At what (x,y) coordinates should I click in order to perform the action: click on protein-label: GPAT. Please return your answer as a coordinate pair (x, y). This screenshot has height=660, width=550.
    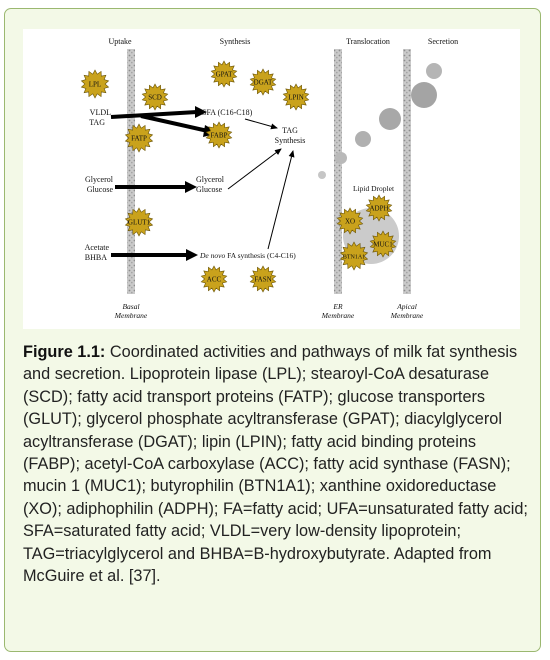
    Looking at the image, I should click on (225, 75).